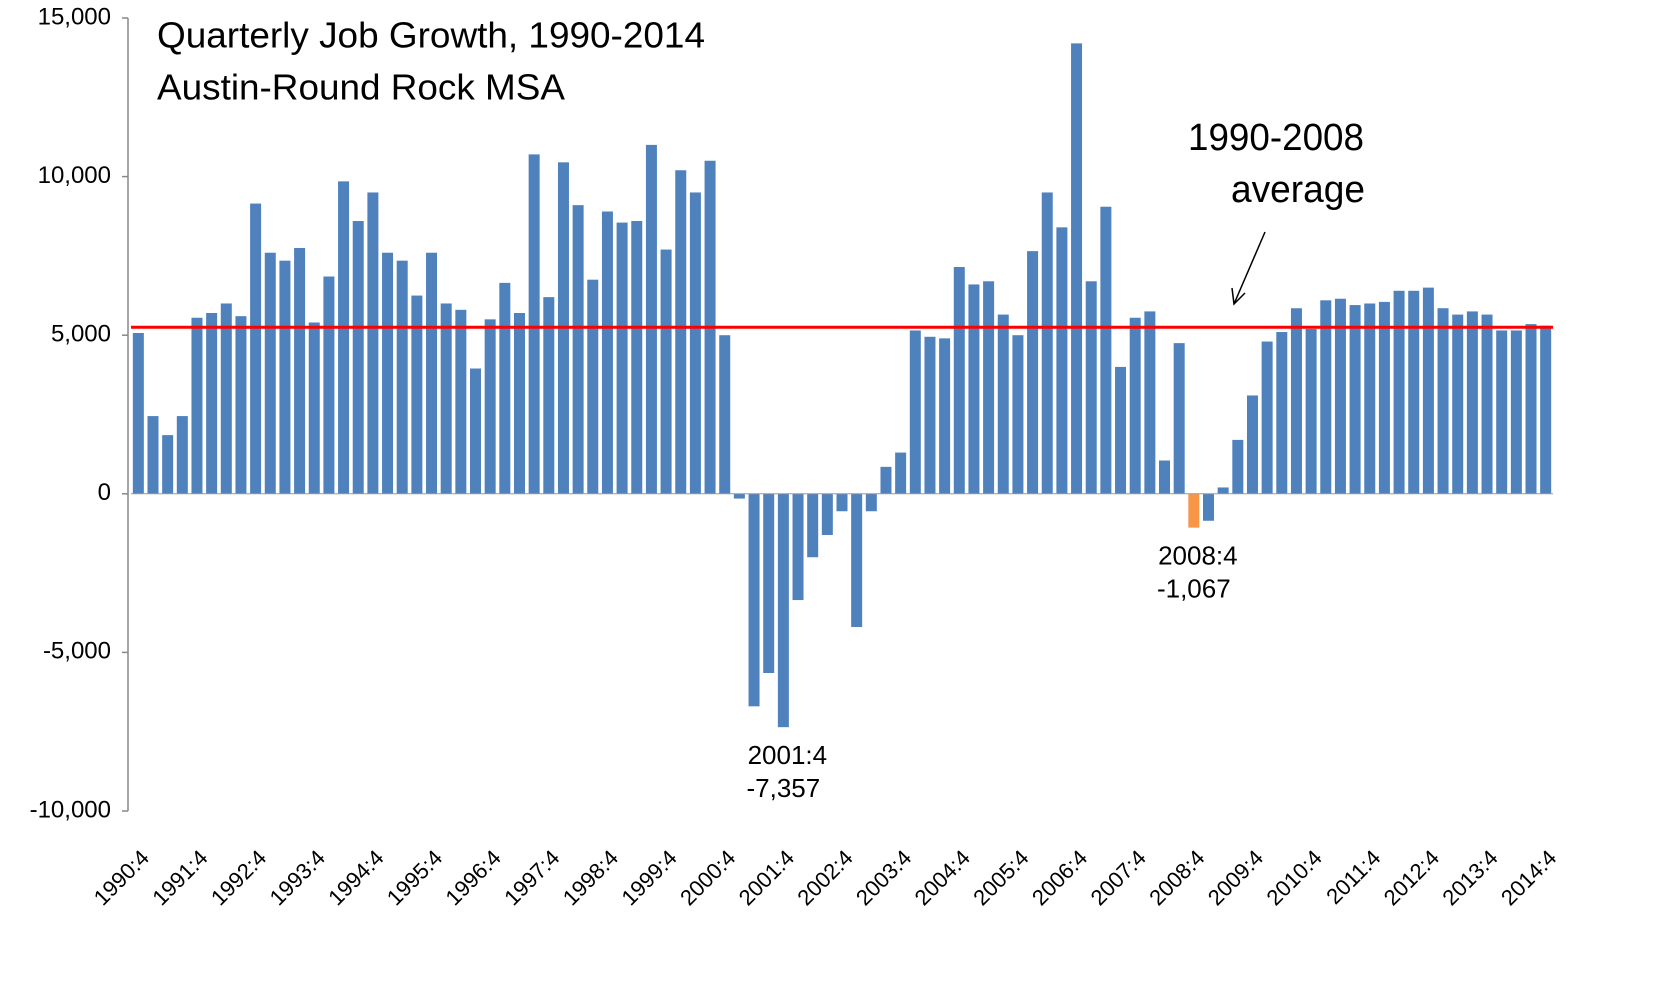  What do you see at coordinates (942, 877) in the screenshot?
I see `x-tick-label: 2004:4` at bounding box center [942, 877].